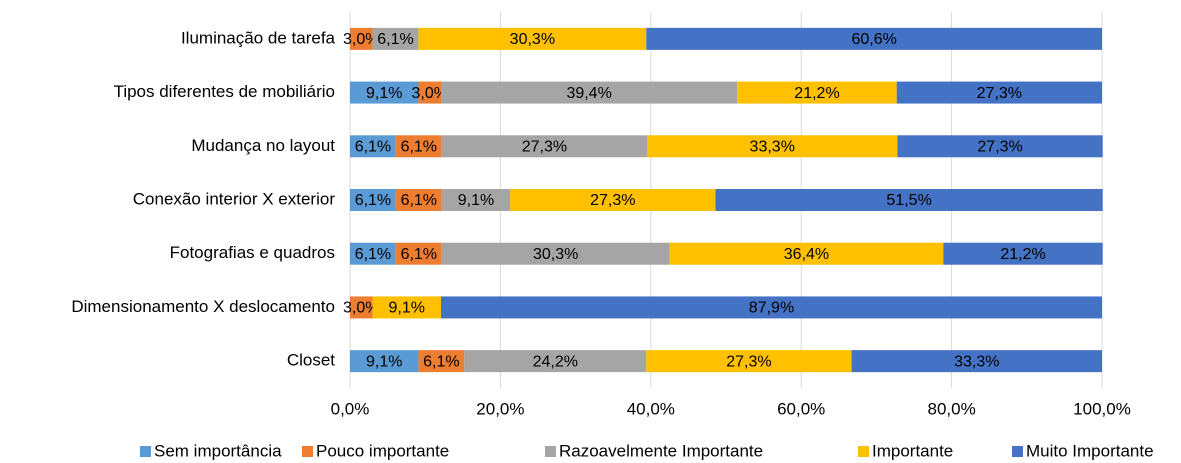 The image size is (1181, 463). I want to click on data-label: 24,2%, so click(555, 361).